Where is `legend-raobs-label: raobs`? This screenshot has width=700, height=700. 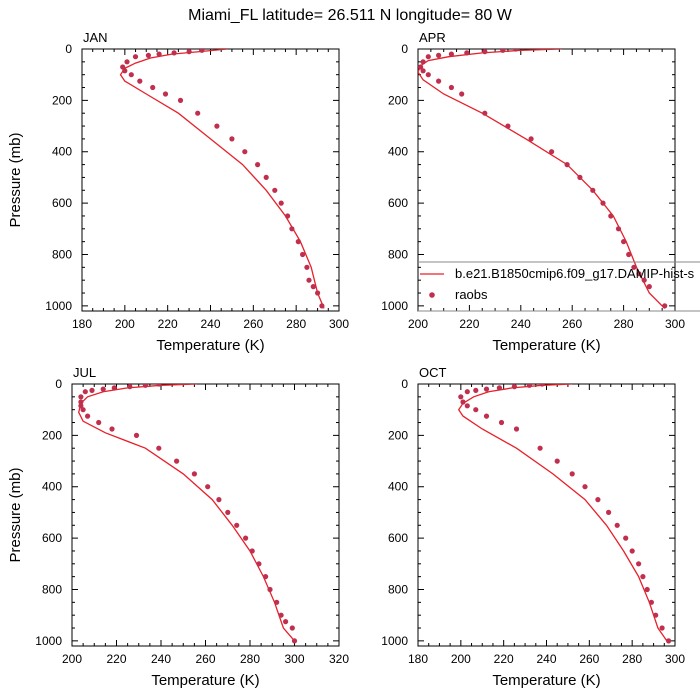
legend-raobs-label: raobs is located at coordinates (471, 294).